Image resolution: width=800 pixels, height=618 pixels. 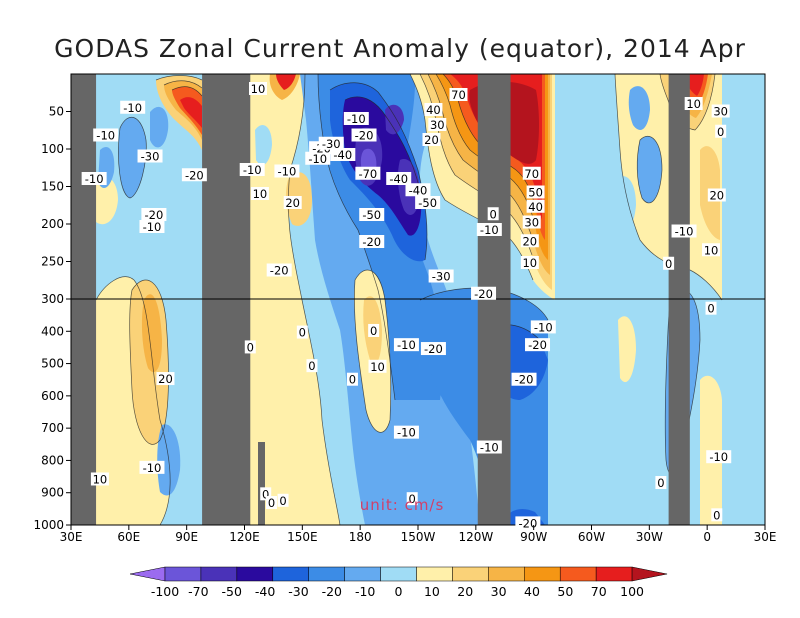 What do you see at coordinates (591, 537) in the screenshot?
I see `x-tick-label: 60W` at bounding box center [591, 537].